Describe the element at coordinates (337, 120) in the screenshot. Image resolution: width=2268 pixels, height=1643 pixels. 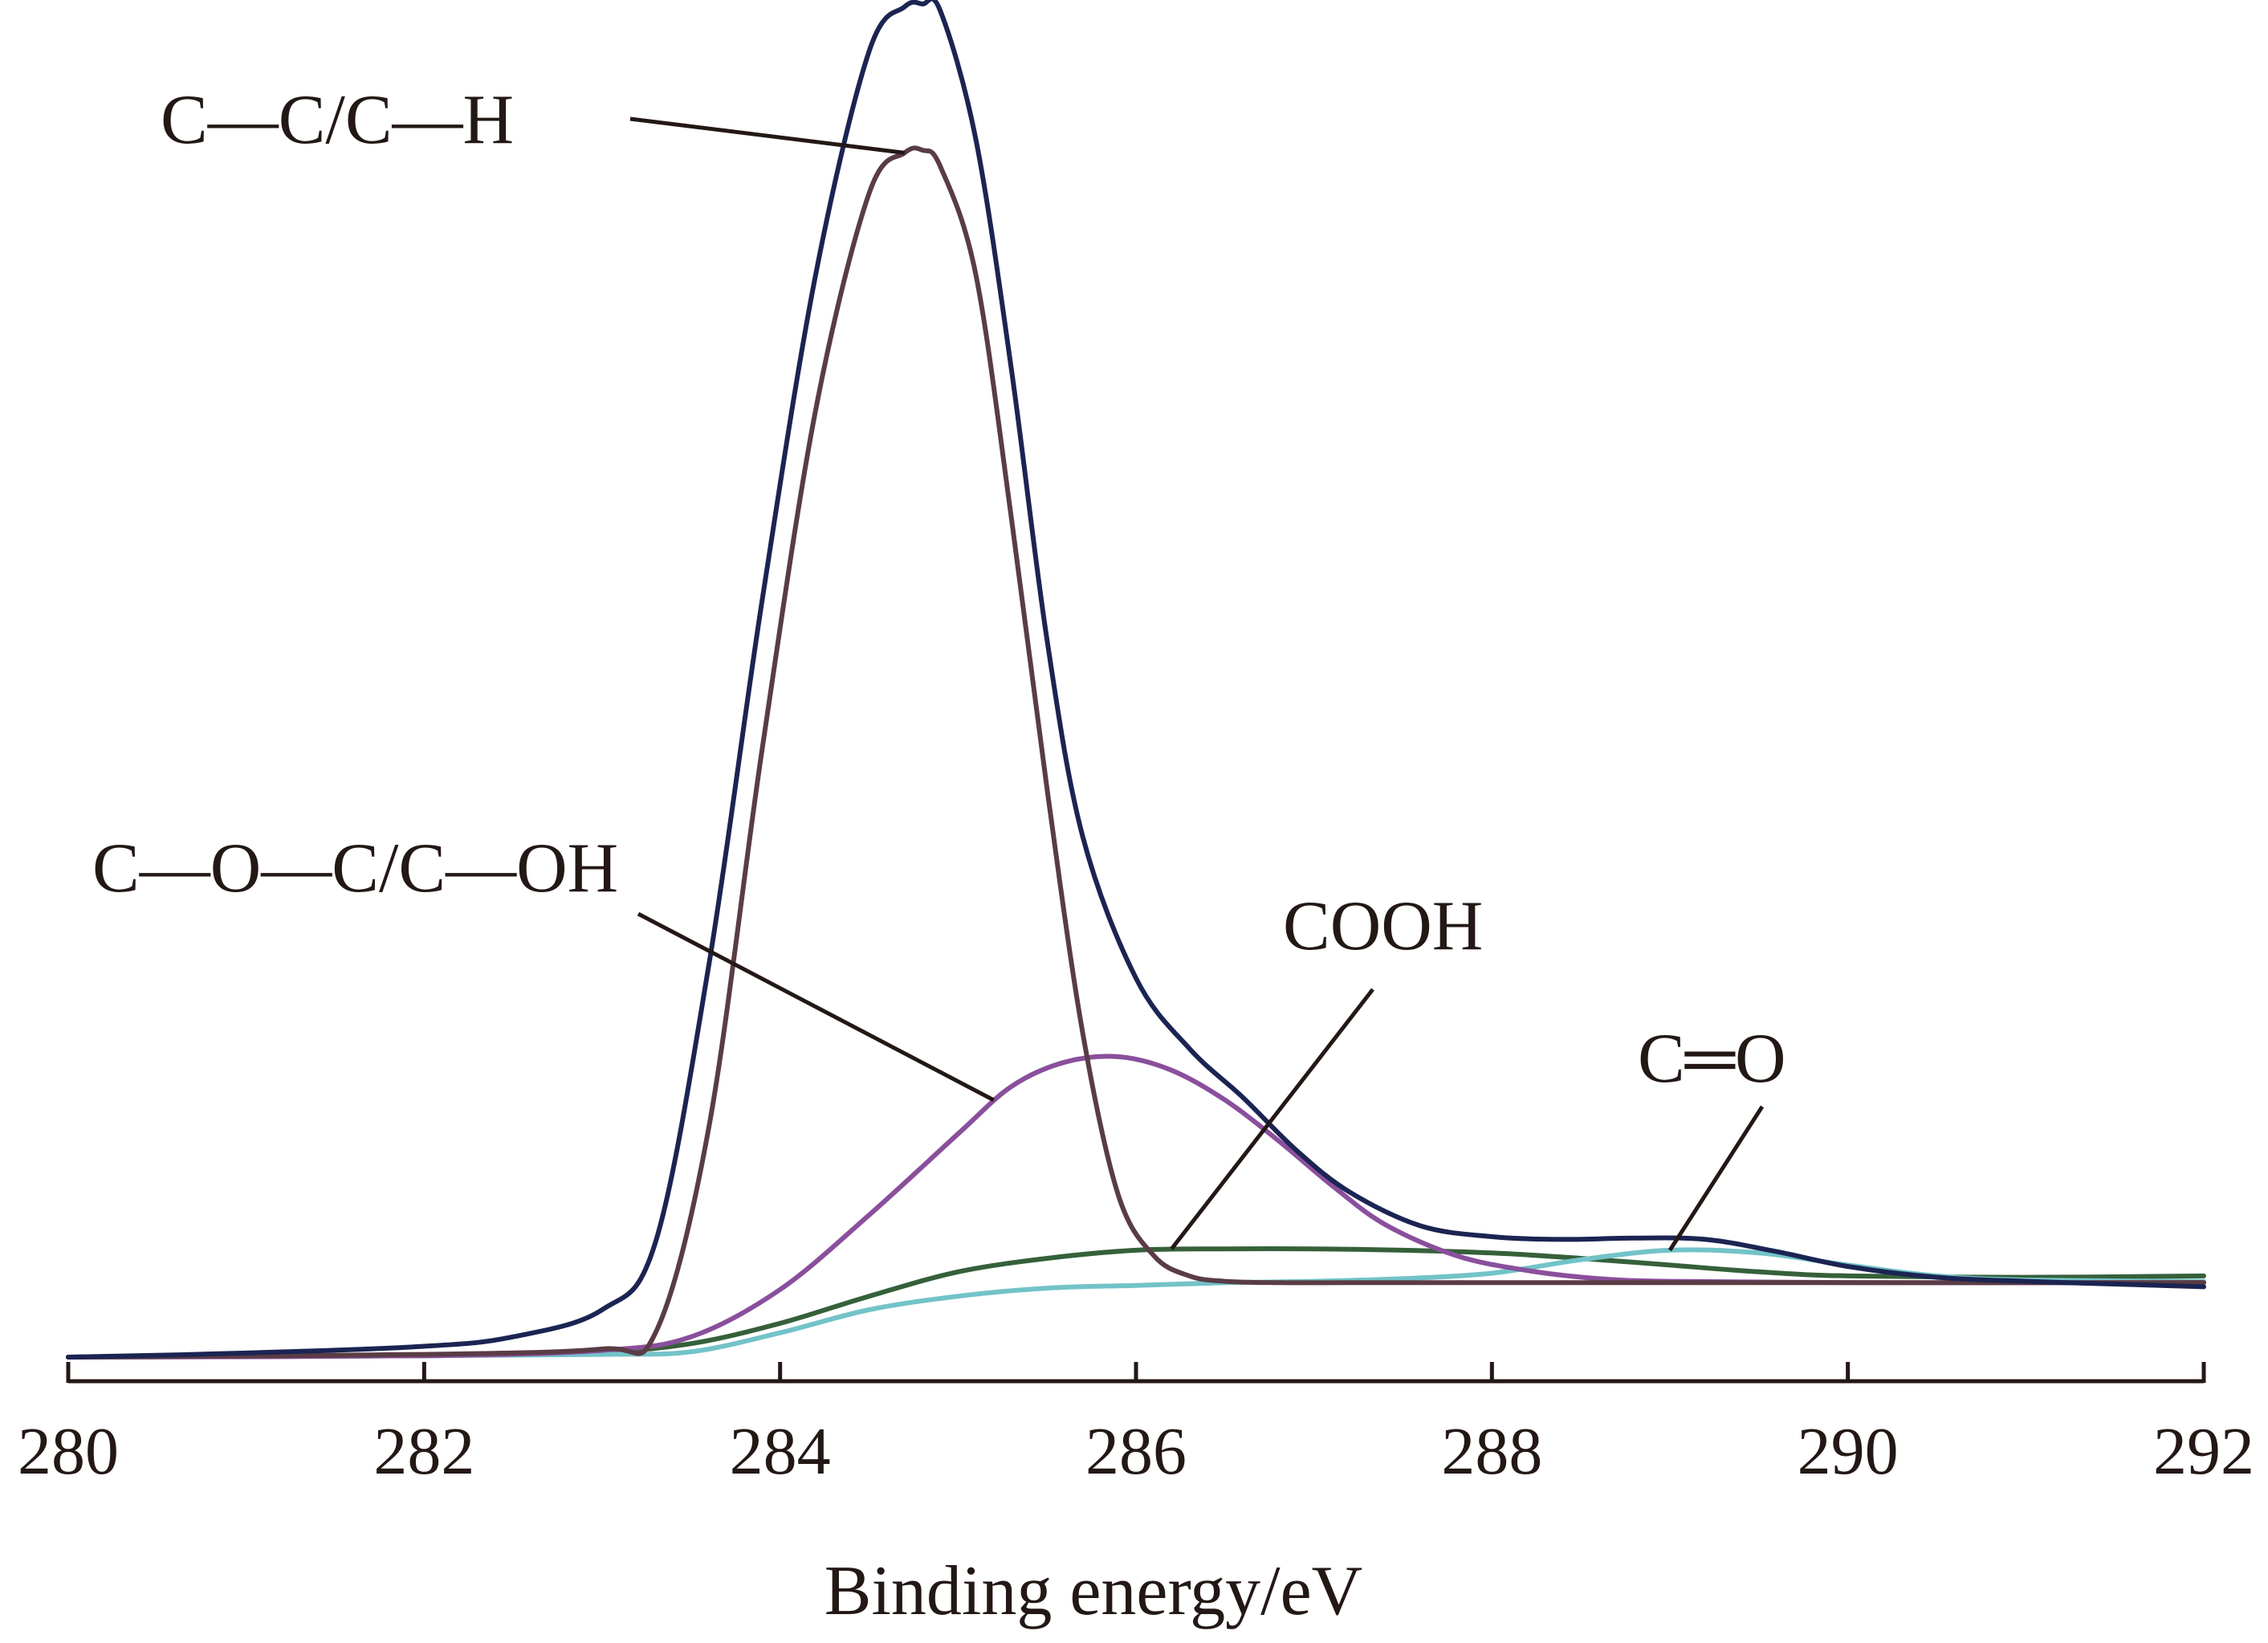
I see `annotation-c-c-c-h: C—C/C—H` at that location.